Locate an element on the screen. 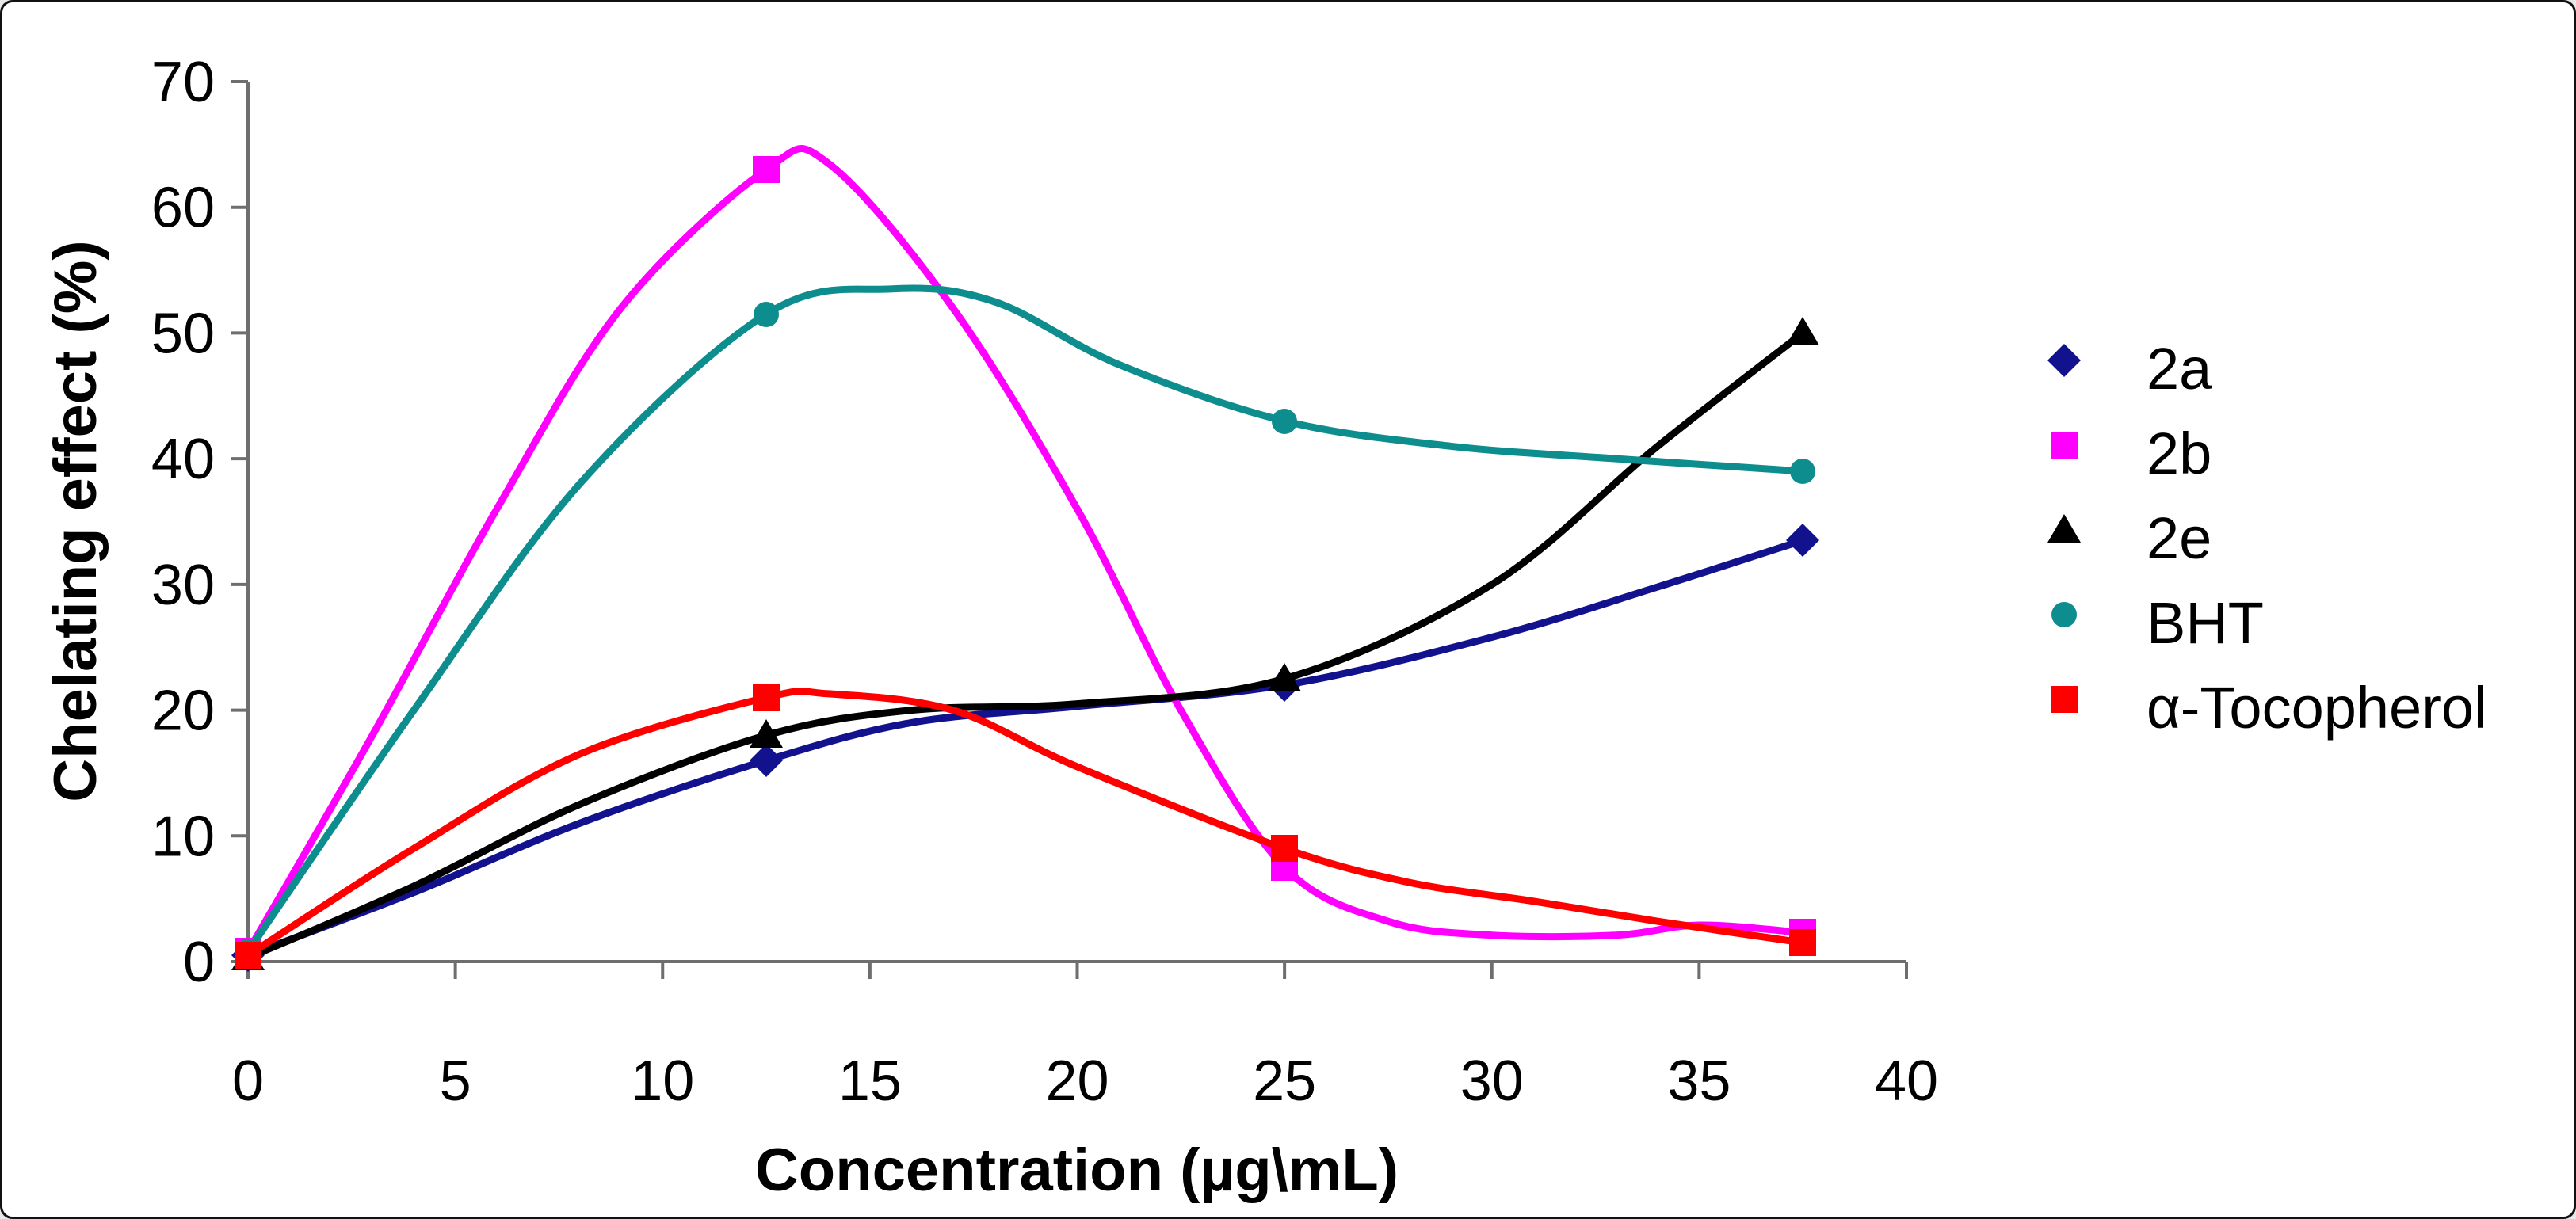 The height and width of the screenshot is (1219, 2576). y-tick-label: 10 is located at coordinates (183, 837).